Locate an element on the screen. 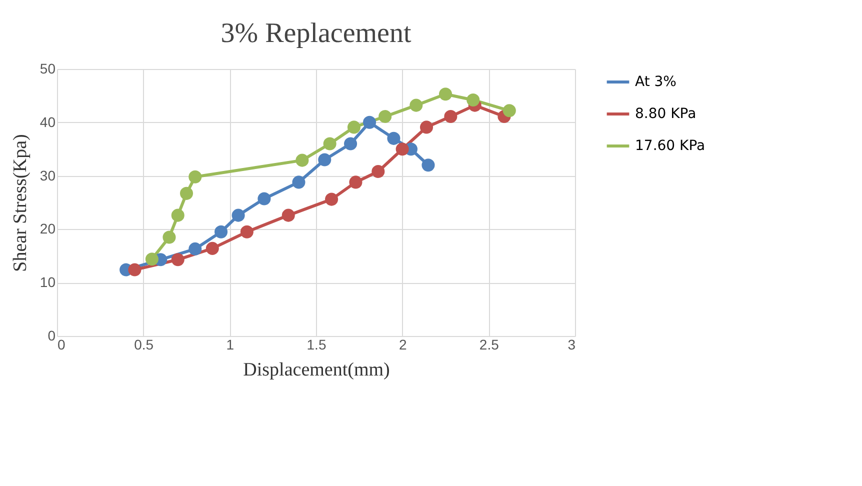 This screenshot has height=486, width=862. legend-label: At 3% is located at coordinates (655, 82).